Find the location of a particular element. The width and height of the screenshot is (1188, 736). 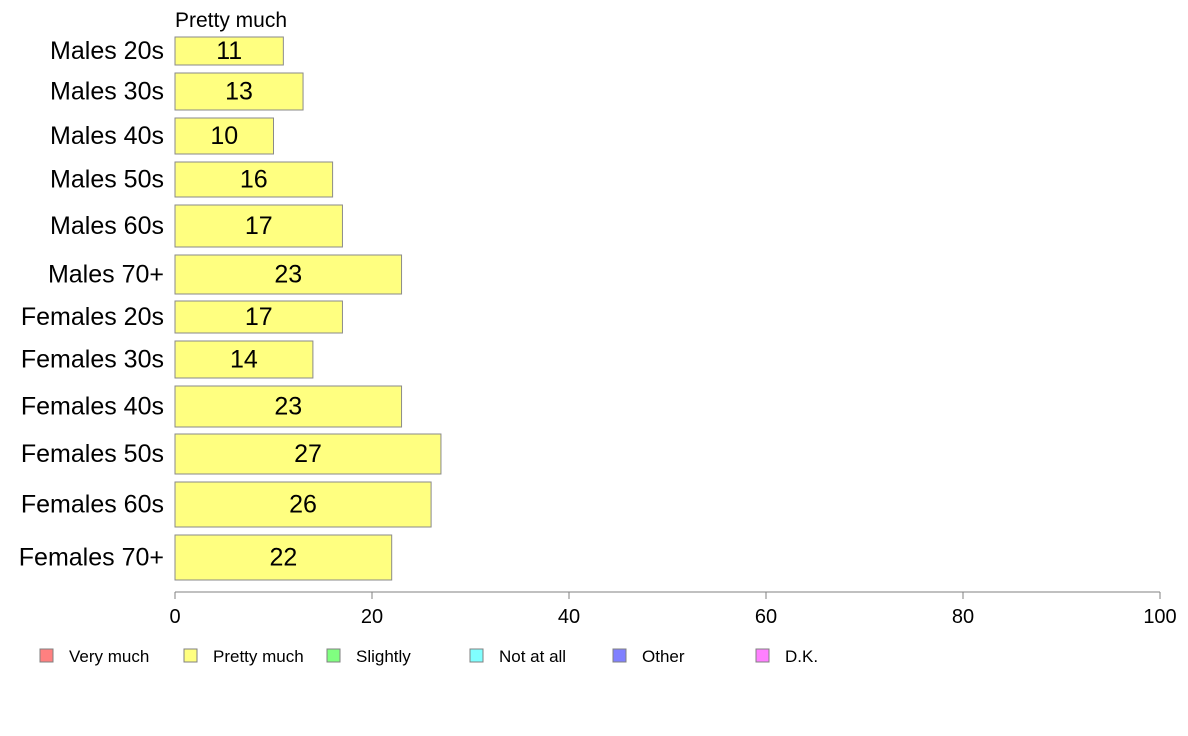

category-label: Females 30s is located at coordinates (92, 360).